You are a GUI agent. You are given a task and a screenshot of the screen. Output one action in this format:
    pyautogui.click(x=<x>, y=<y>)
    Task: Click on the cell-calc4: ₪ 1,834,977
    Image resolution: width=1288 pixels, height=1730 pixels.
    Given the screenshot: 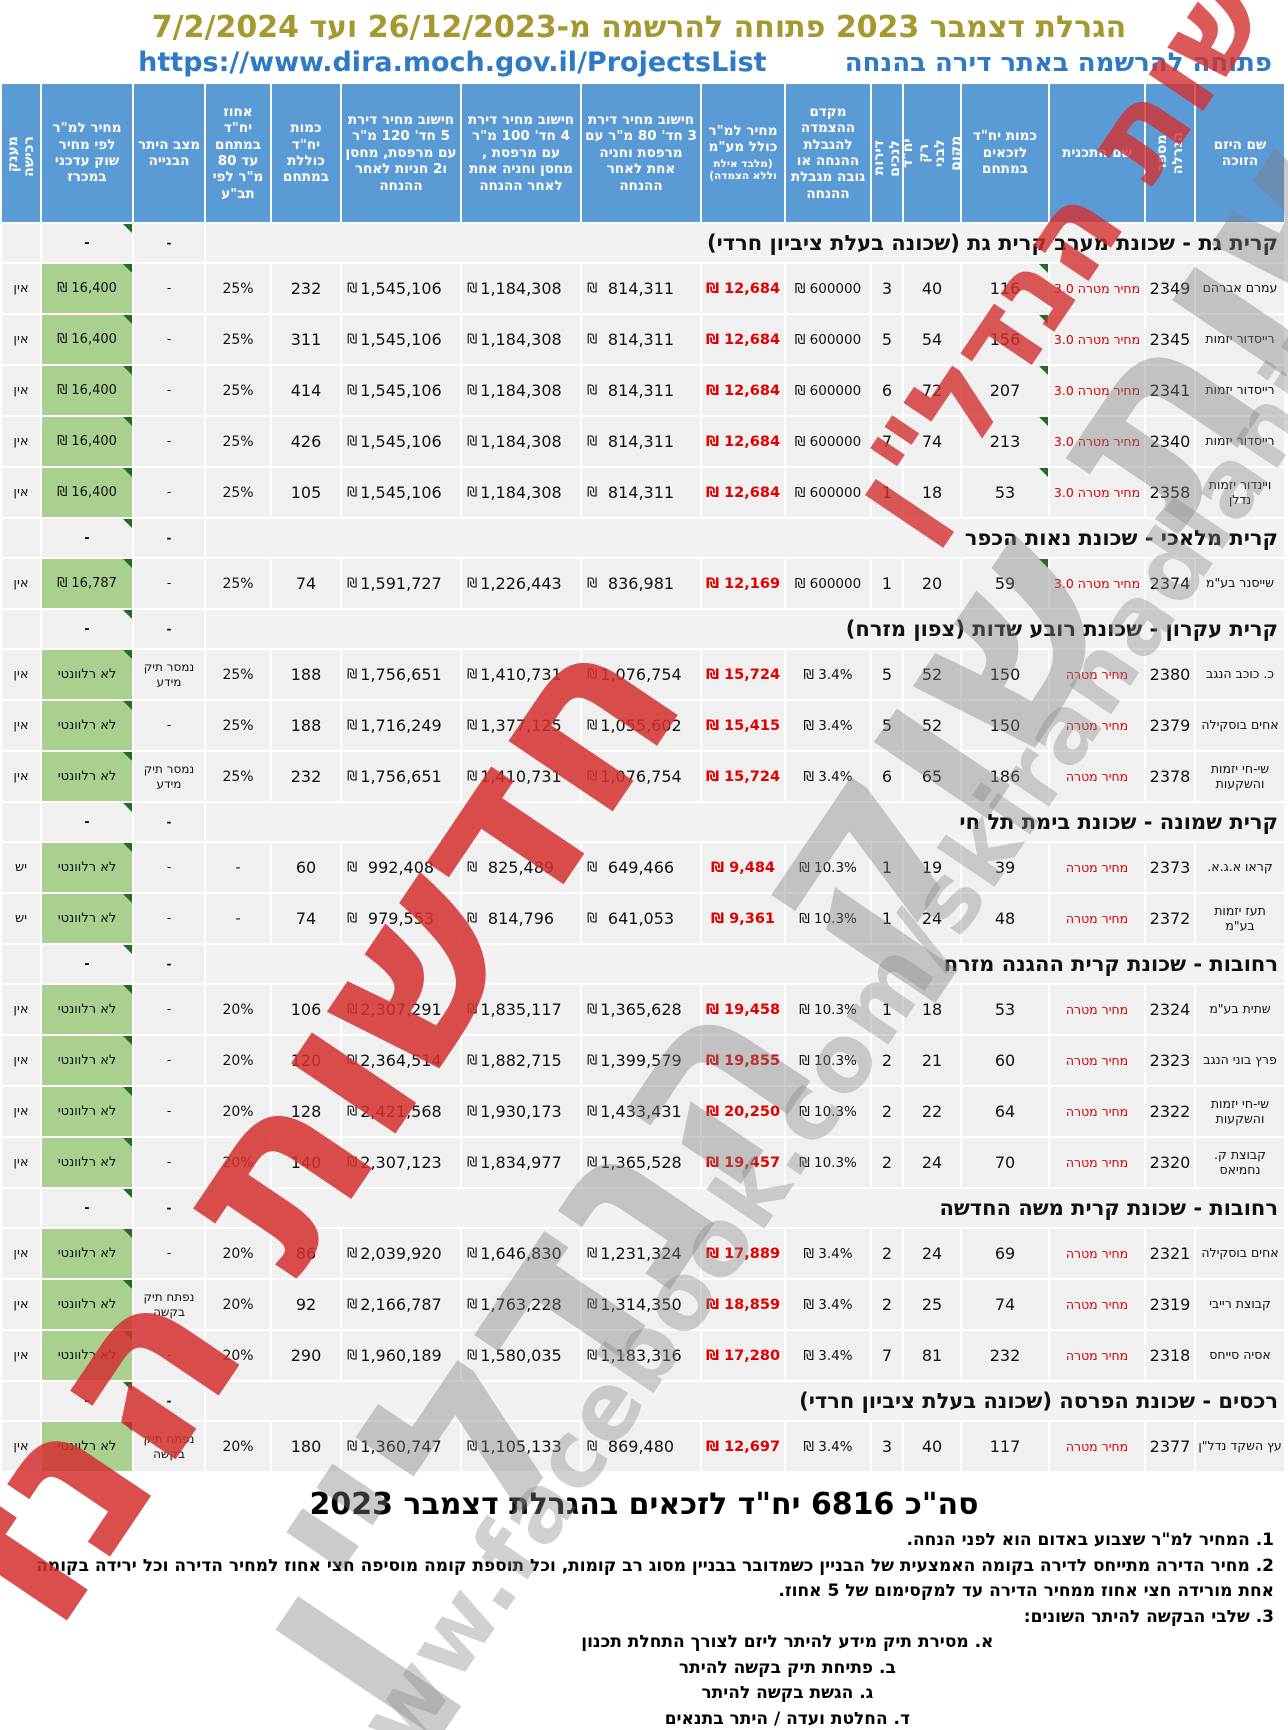 What is the action you would take?
    pyautogui.click(x=521, y=1162)
    